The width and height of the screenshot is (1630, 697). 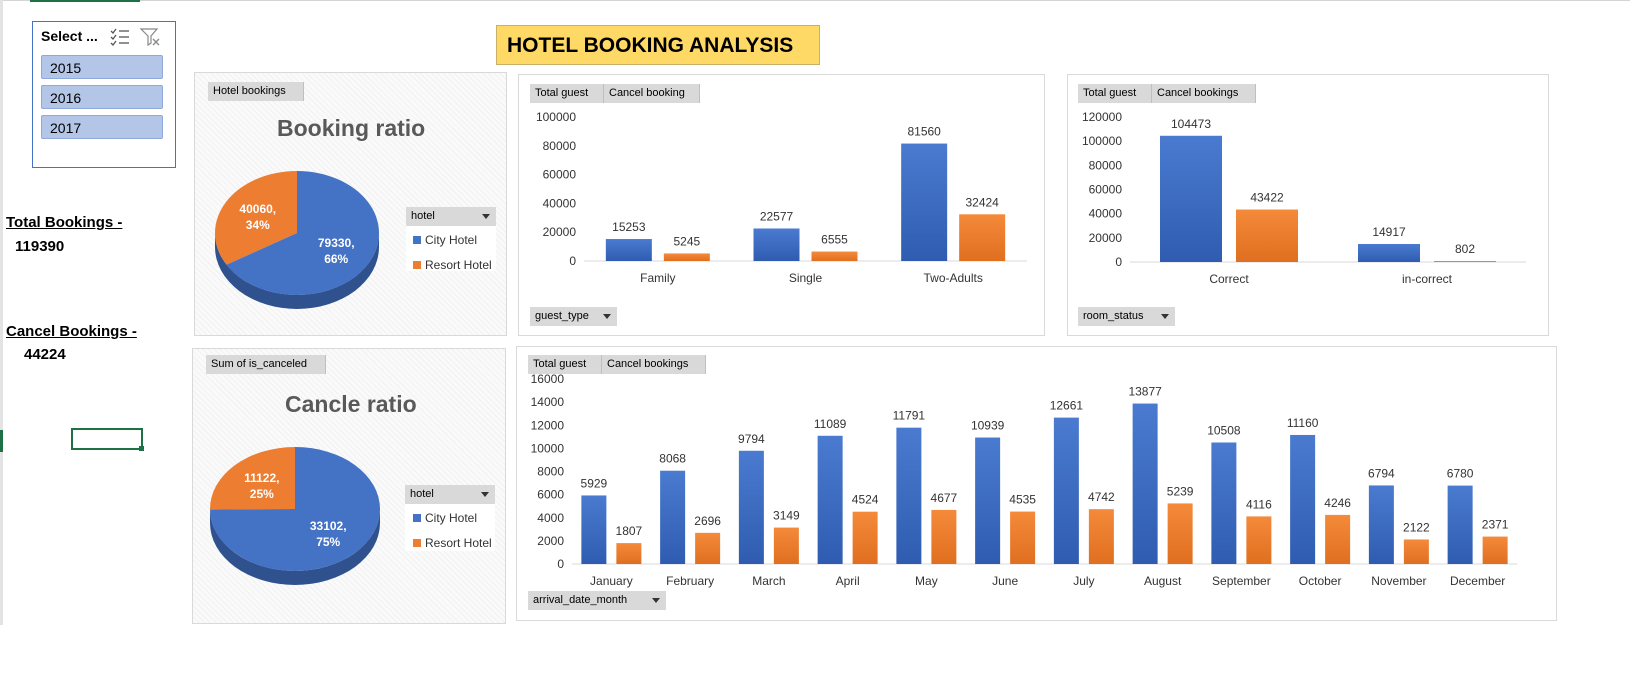 What do you see at coordinates (548, 402) in the screenshot?
I see `y-tick-label: 14000` at bounding box center [548, 402].